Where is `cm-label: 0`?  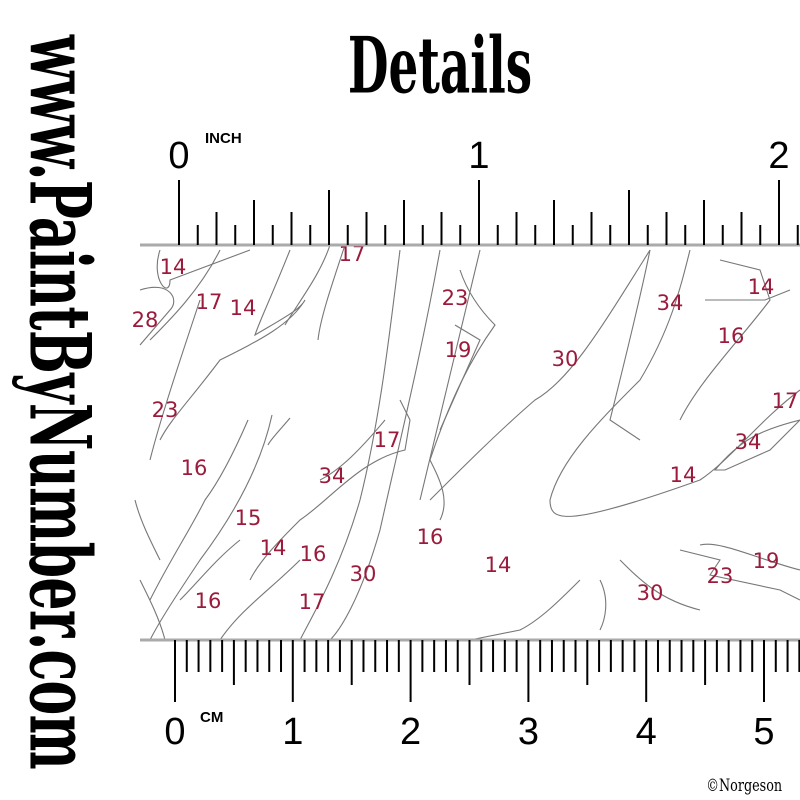 cm-label: 0 is located at coordinates (174, 732).